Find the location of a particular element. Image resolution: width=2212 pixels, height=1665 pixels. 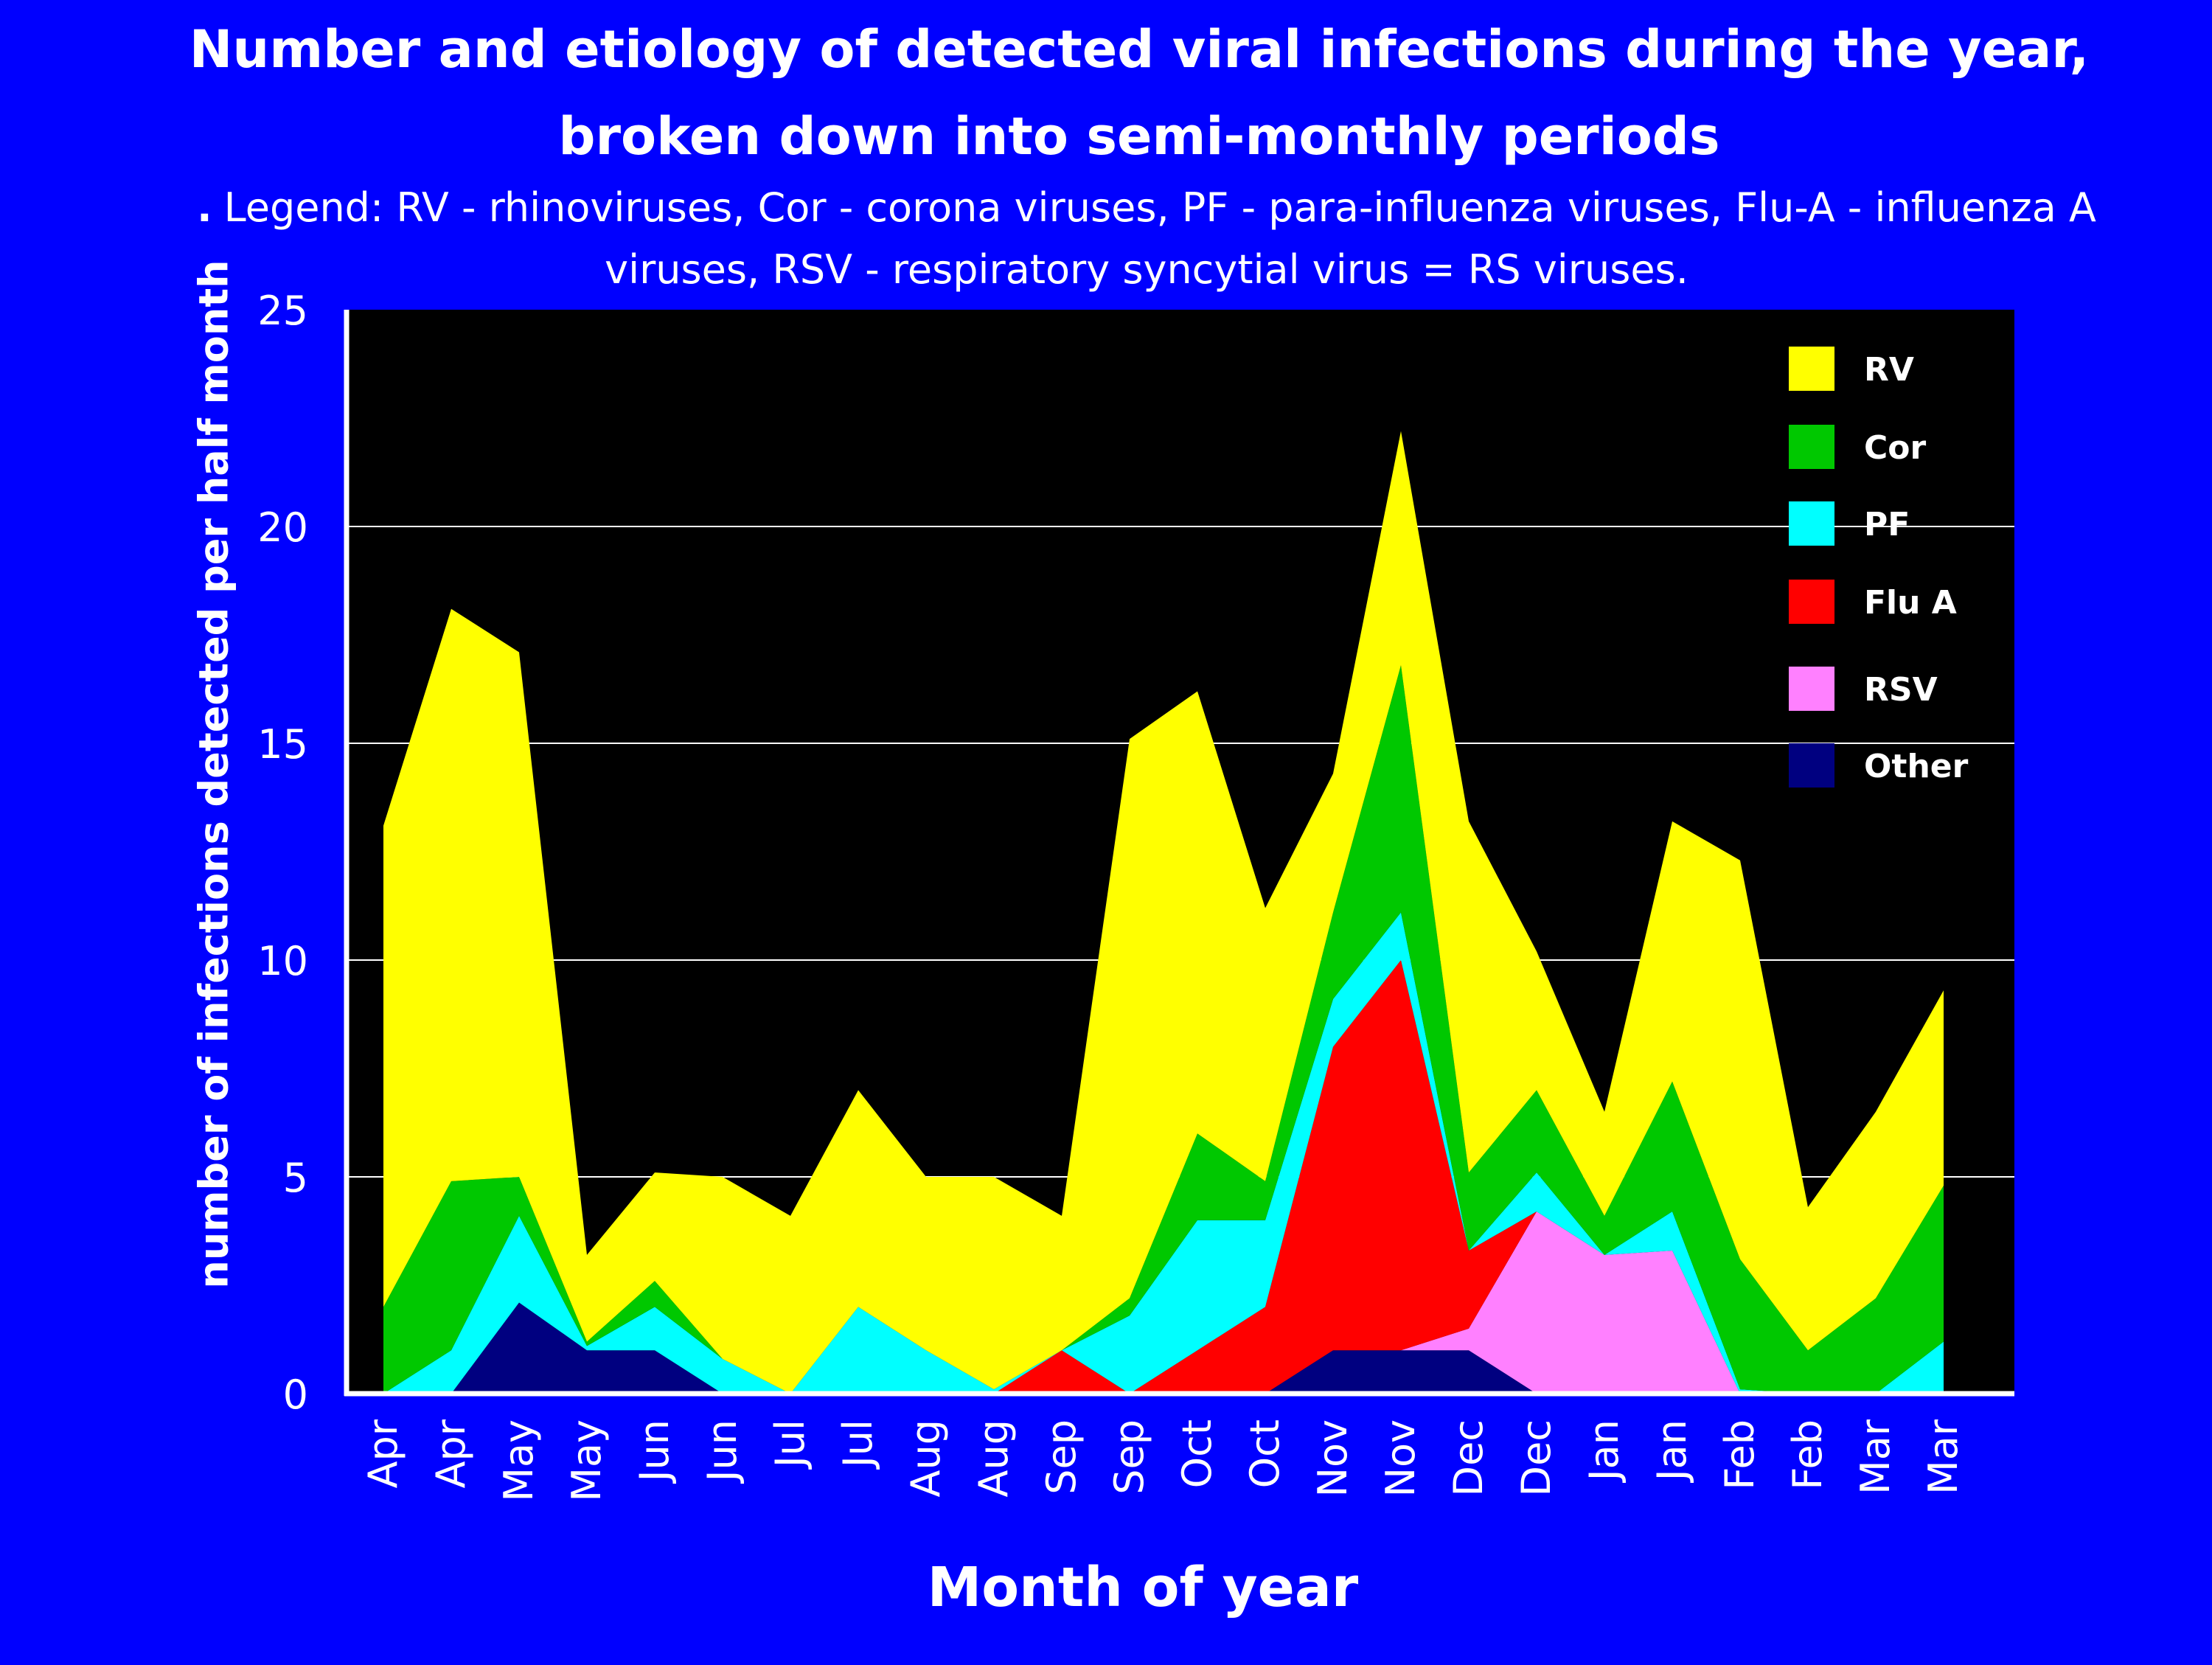

legend-label: PF is located at coordinates (1887, 524).